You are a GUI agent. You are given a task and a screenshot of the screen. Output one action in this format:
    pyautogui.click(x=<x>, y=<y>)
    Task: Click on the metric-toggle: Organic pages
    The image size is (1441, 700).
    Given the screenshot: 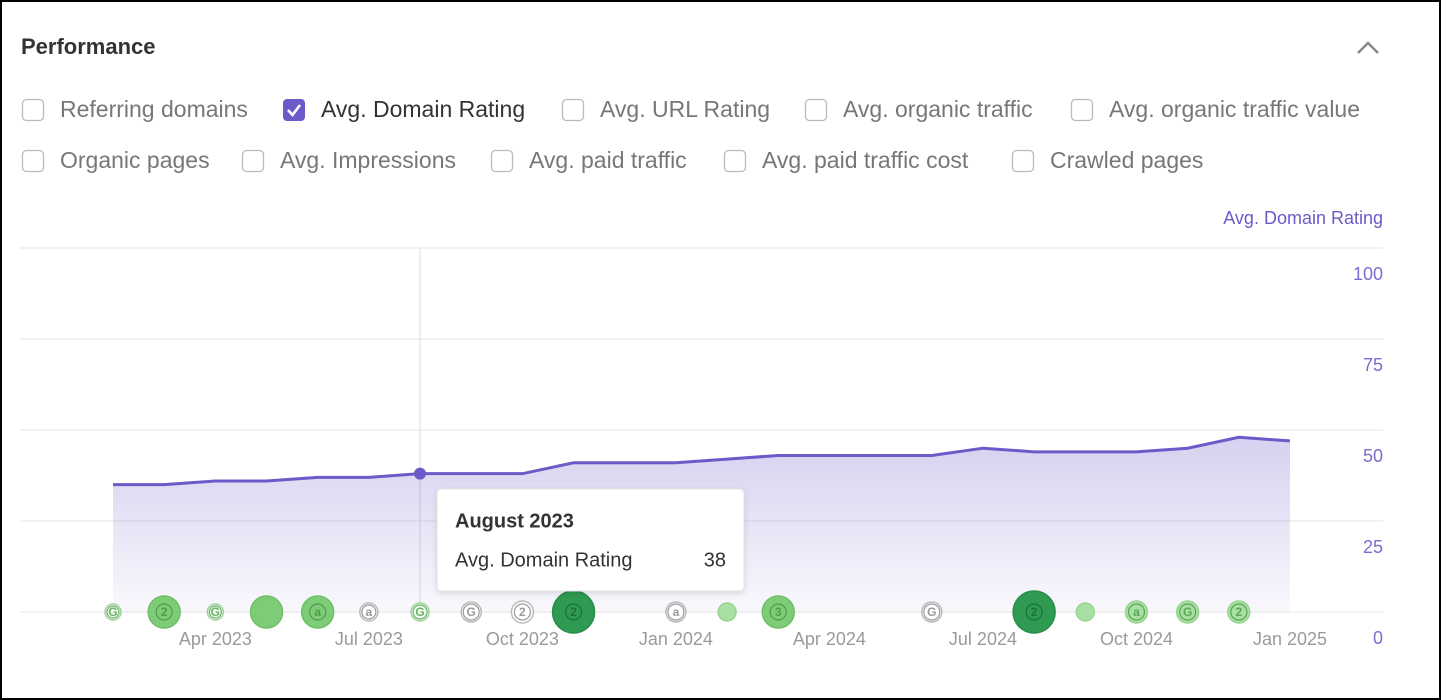 What is the action you would take?
    pyautogui.click(x=115, y=160)
    